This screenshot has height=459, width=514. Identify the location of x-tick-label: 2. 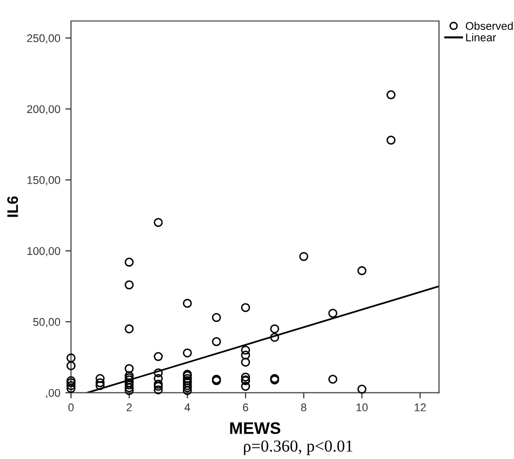
(129, 407).